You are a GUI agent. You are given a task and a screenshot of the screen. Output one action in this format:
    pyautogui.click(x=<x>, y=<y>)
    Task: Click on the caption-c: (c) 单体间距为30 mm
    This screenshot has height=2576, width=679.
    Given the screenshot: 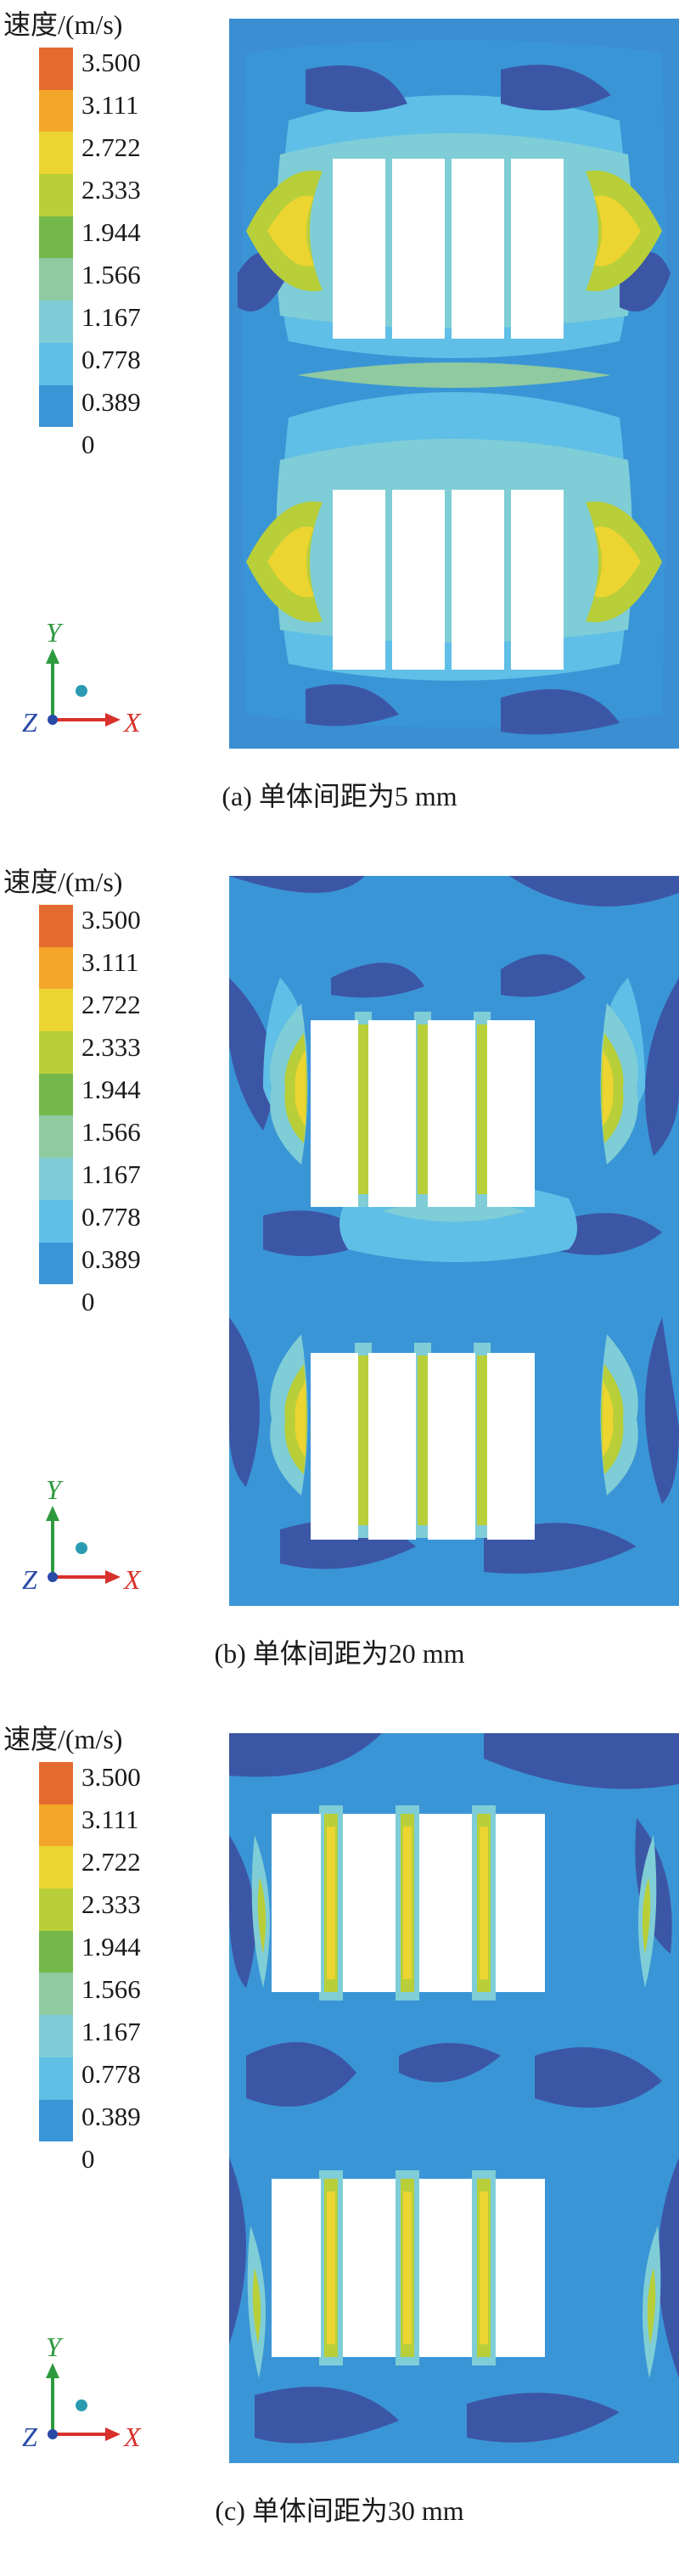 What is the action you would take?
    pyautogui.click(x=339, y=2510)
    